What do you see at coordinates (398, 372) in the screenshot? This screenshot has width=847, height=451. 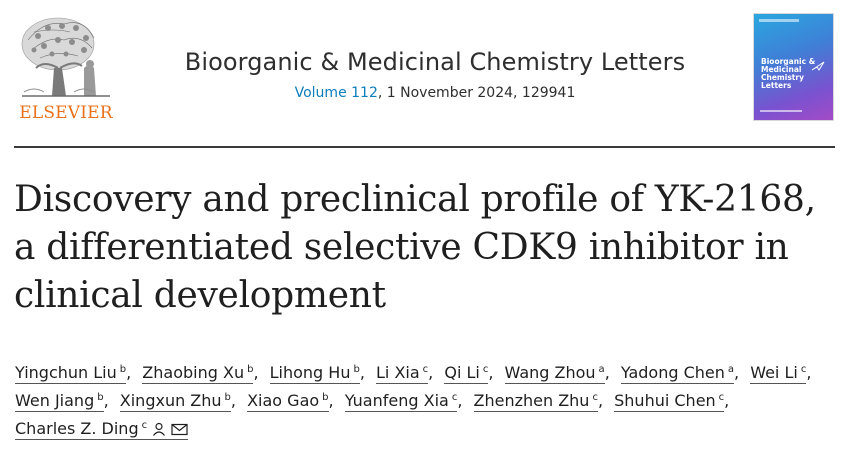 I see `author-name: Li Xia` at bounding box center [398, 372].